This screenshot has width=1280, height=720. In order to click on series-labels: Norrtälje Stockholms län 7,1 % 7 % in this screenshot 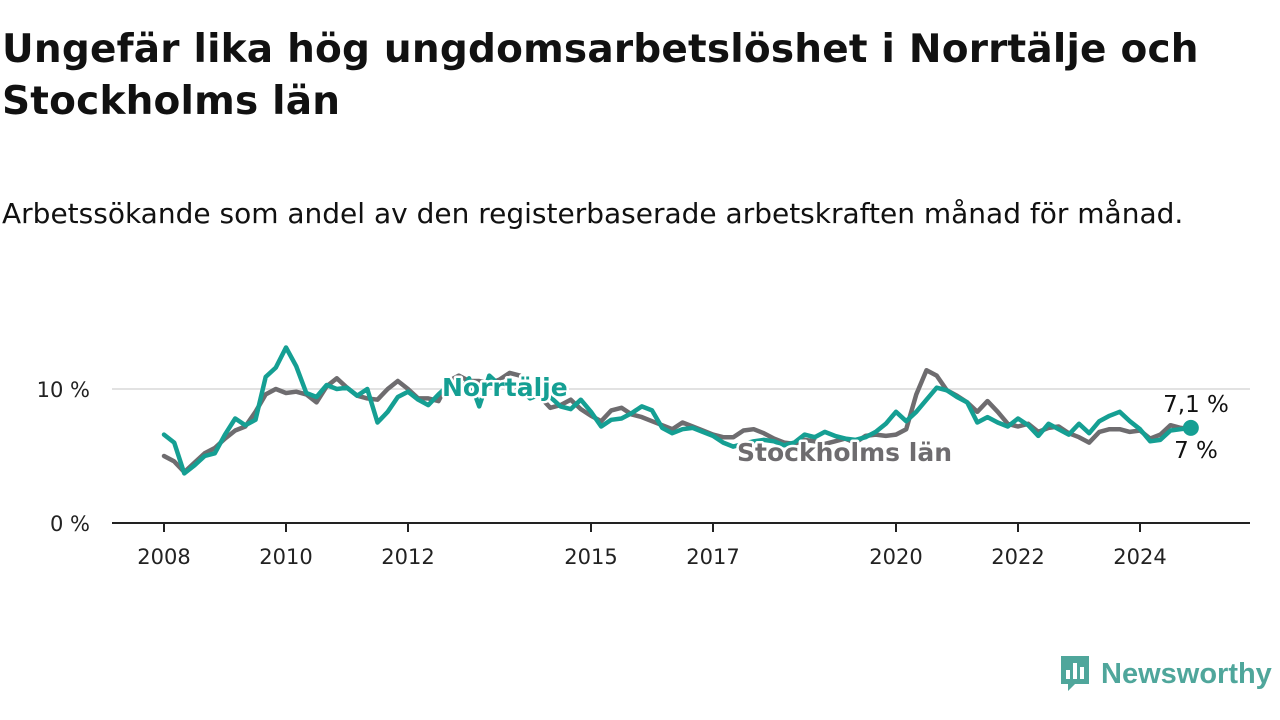, I will do `click(835, 420)`.